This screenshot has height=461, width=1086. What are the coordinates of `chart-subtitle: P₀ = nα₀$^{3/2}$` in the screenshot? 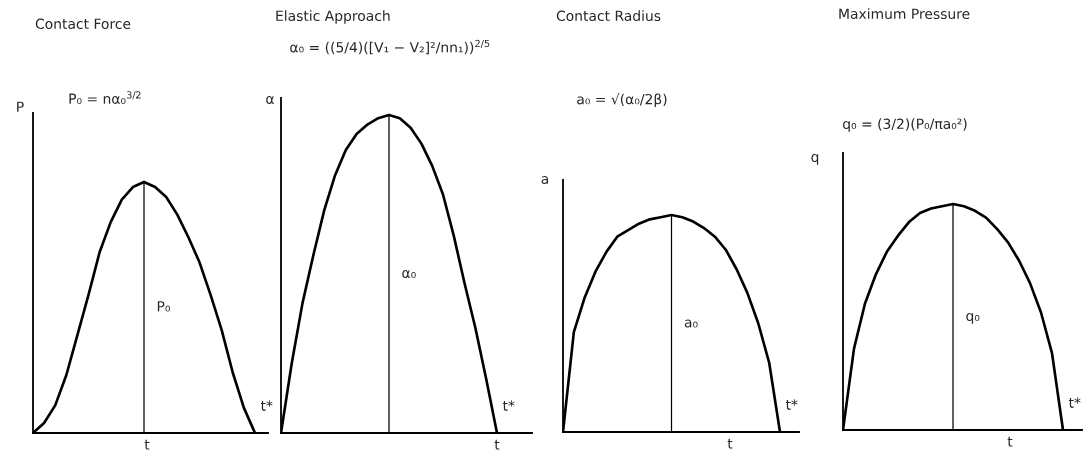 It's located at (105, 97).